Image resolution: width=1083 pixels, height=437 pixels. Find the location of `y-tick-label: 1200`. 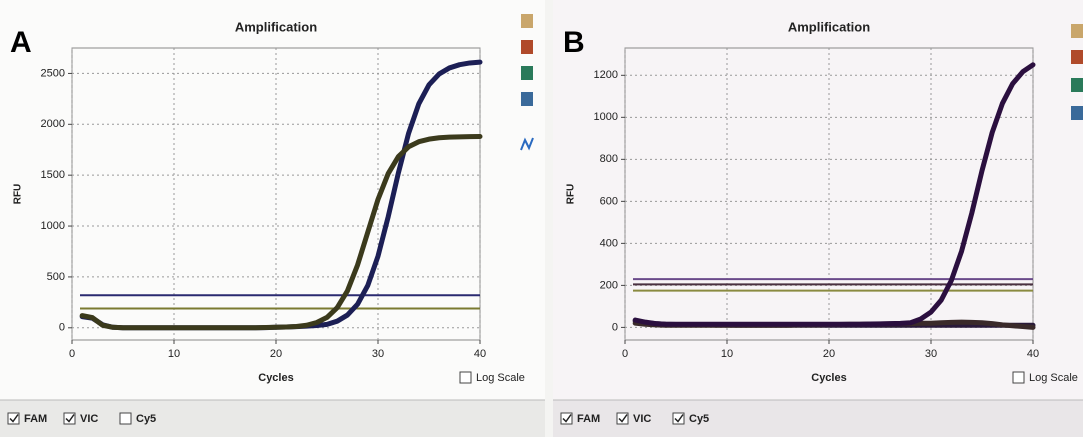

y-tick-label: 1200 is located at coordinates (606, 75).